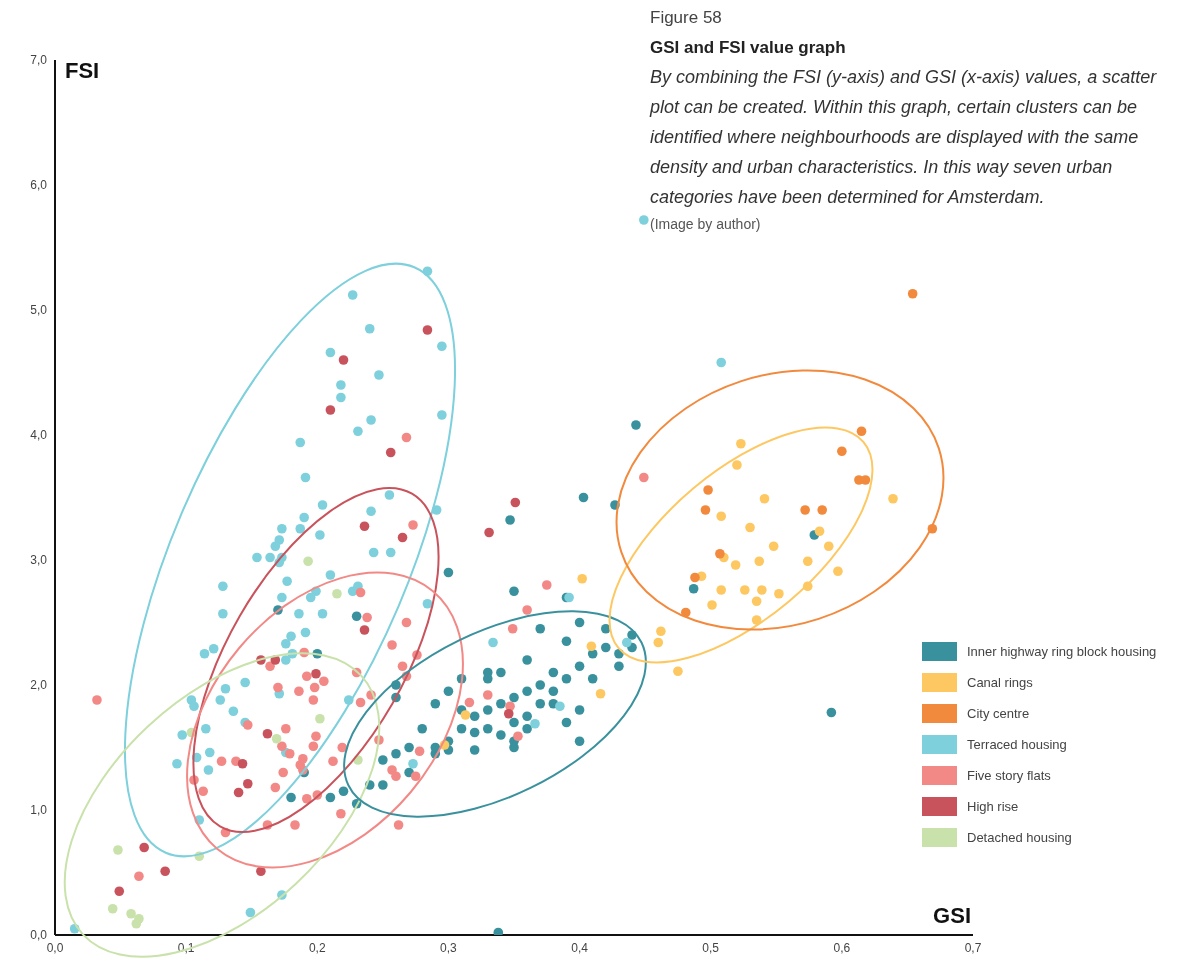  Describe the element at coordinates (39, 310) in the screenshot. I see `y-tick-label: 5,0` at that location.